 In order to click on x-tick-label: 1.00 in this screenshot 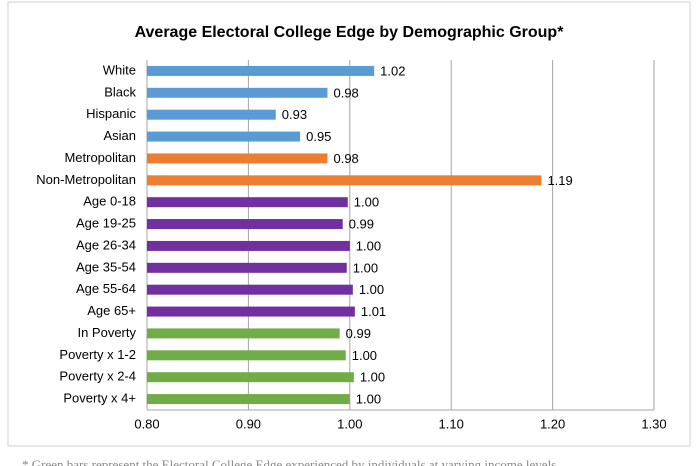, I will do `click(349, 423)`.